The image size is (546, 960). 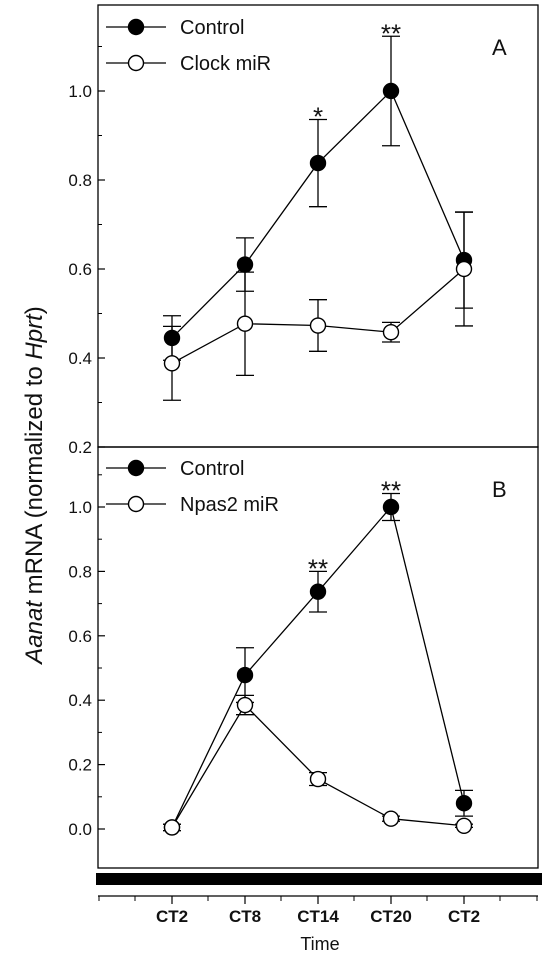 What do you see at coordinates (34, 336) in the screenshot?
I see `y-axis-title-ref: Hprt` at bounding box center [34, 336].